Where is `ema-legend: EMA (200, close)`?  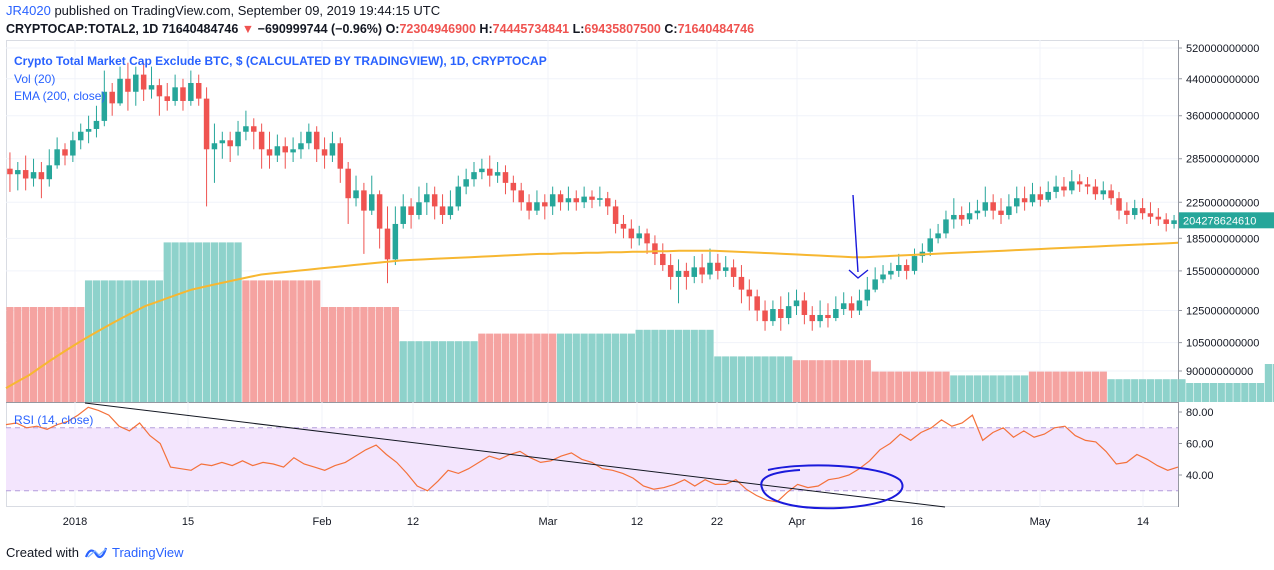 ema-legend: EMA (200, close) is located at coordinates (60, 96).